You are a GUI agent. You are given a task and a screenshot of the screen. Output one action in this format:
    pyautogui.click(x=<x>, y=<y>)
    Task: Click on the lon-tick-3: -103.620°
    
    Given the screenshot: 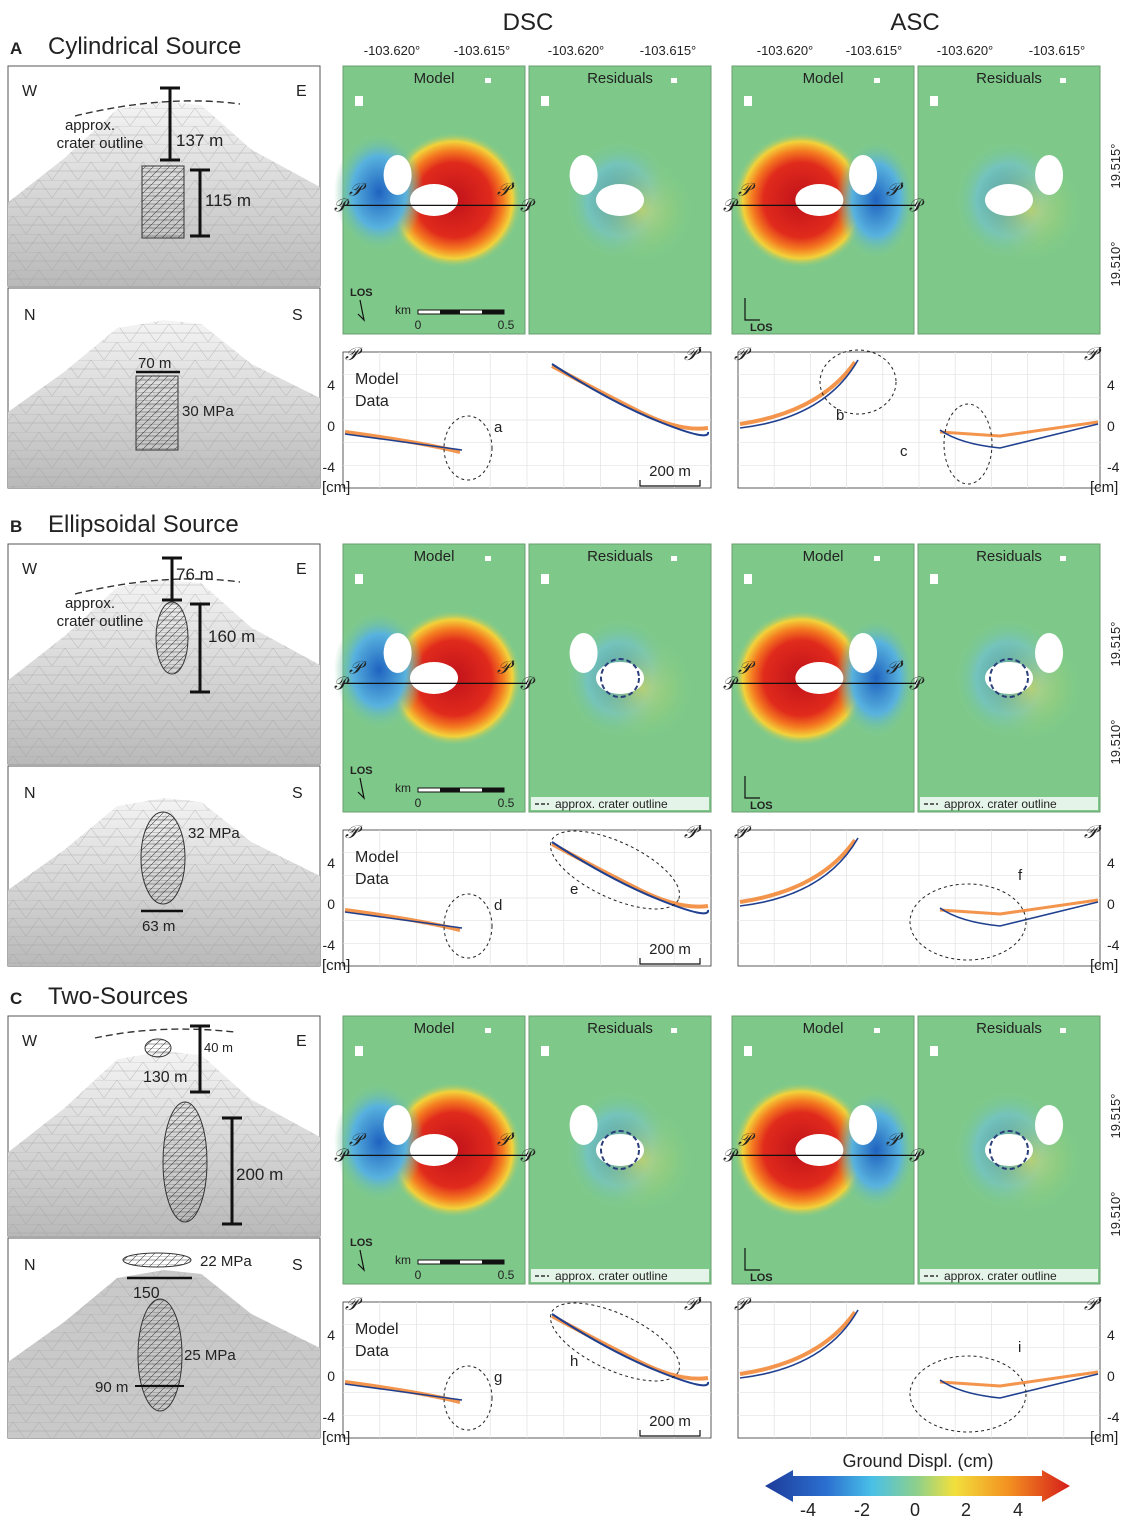 What is the action you would take?
    pyautogui.click(x=576, y=50)
    